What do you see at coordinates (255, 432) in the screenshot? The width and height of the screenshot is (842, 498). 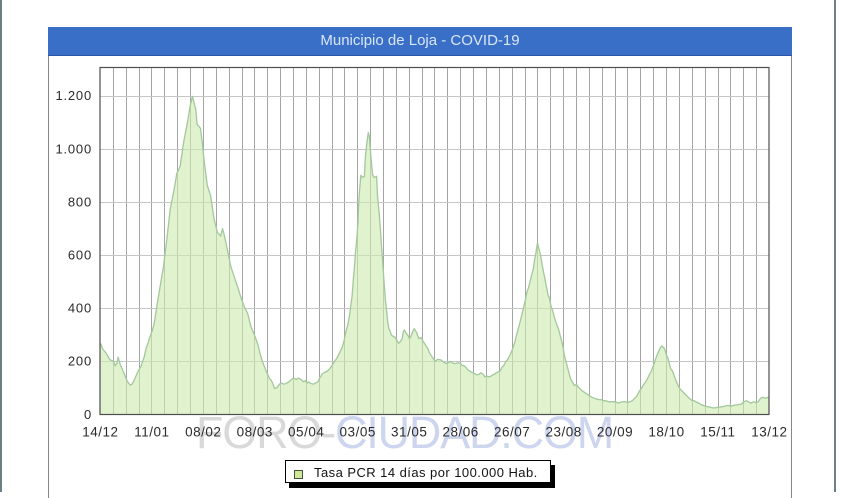 I see `svg-text: 08/03` at bounding box center [255, 432].